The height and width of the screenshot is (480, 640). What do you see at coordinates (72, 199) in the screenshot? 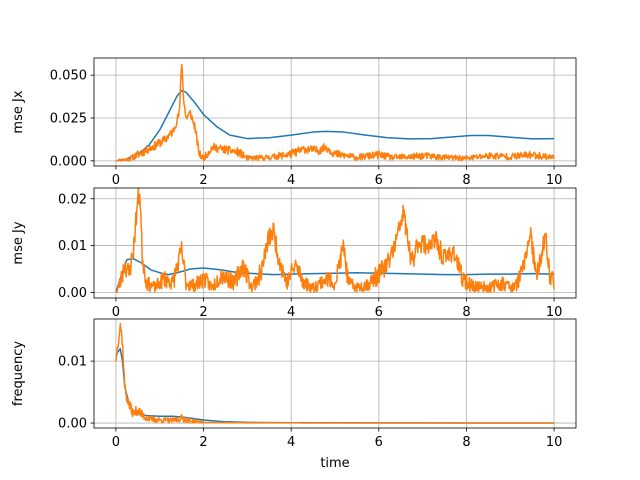
I see `y-tick-label: 0.02` at bounding box center [72, 199].